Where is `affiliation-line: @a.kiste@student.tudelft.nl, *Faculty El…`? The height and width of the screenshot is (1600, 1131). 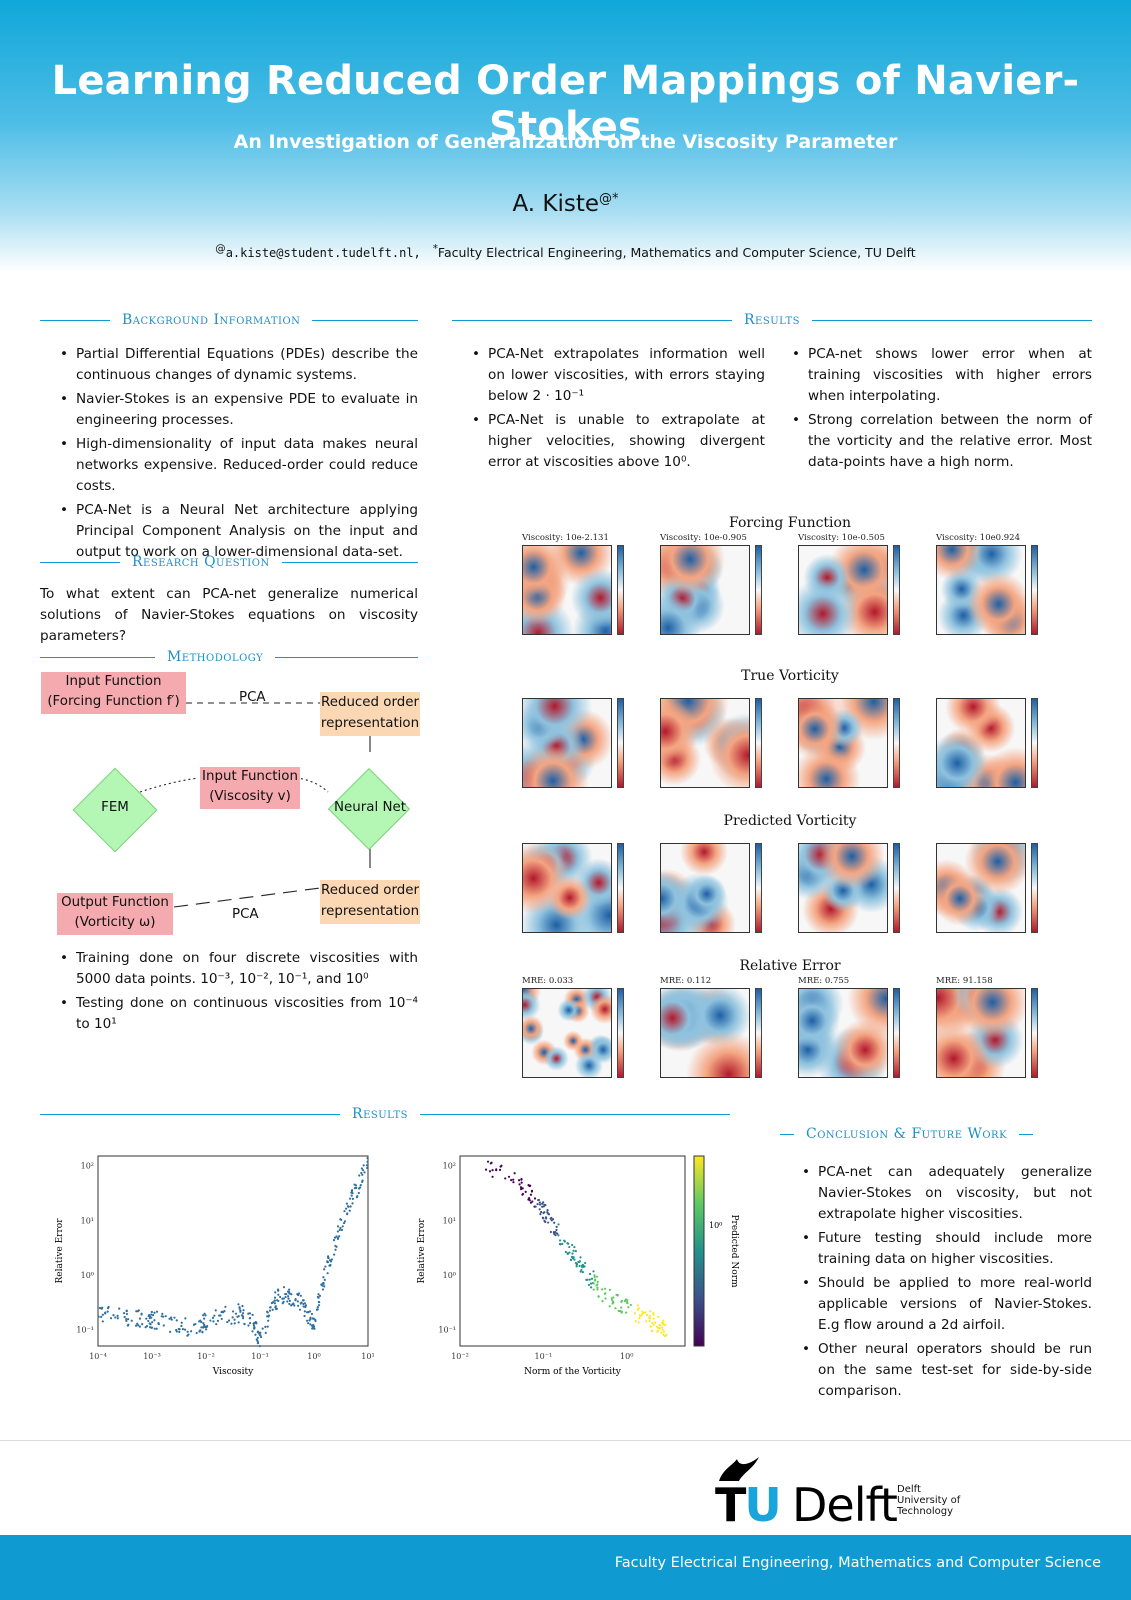
affiliation-line: @a.kiste@student.tudelft.nl, *Faculty El… is located at coordinates (565, 251).